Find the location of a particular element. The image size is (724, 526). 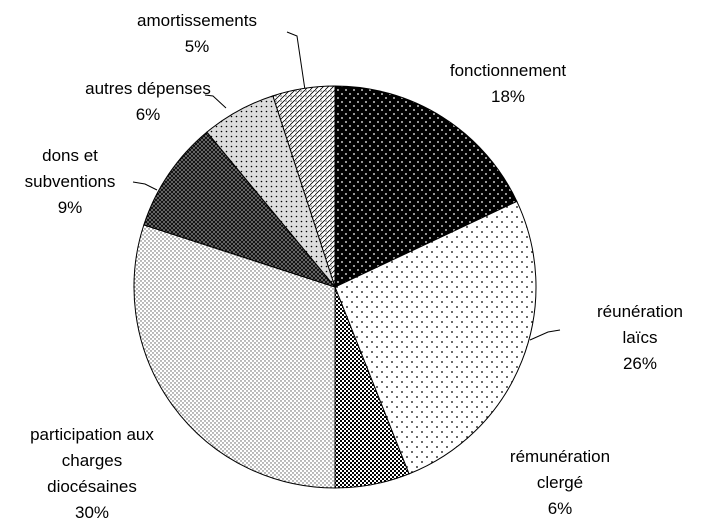

category-label: autres dépenses is located at coordinates (148, 88).